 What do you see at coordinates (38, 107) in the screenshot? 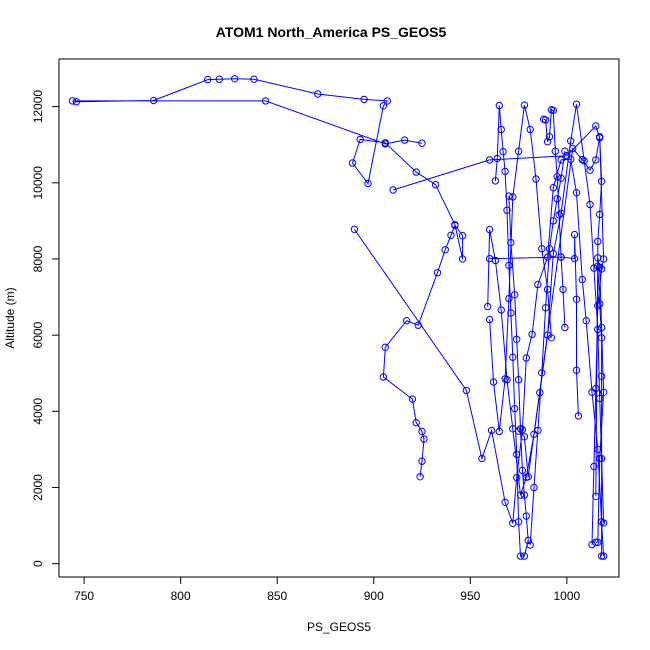
I see `y-tick-label: 12000` at bounding box center [38, 107].